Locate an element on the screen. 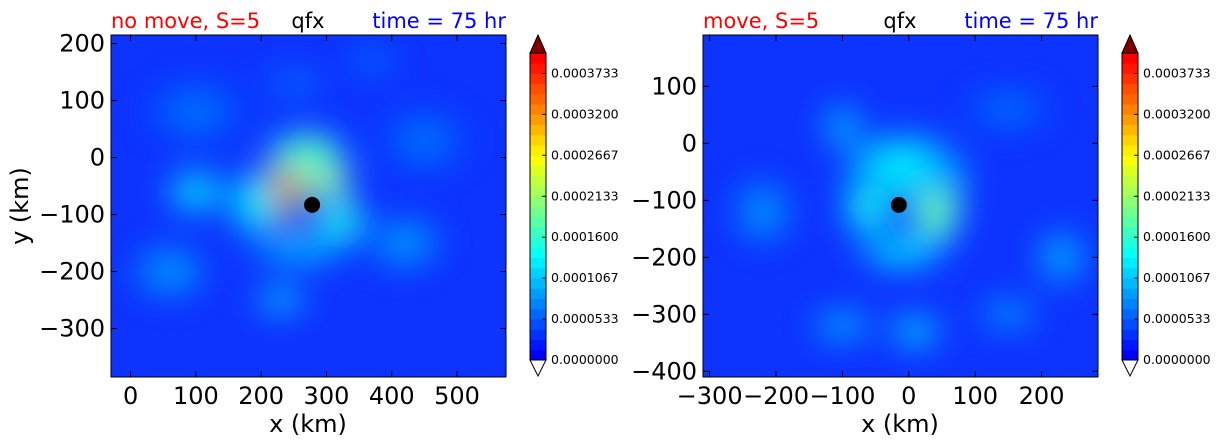 Image resolution: width=1225 pixels, height=447 pixels. x-tick-label: −100 is located at coordinates (842, 396).